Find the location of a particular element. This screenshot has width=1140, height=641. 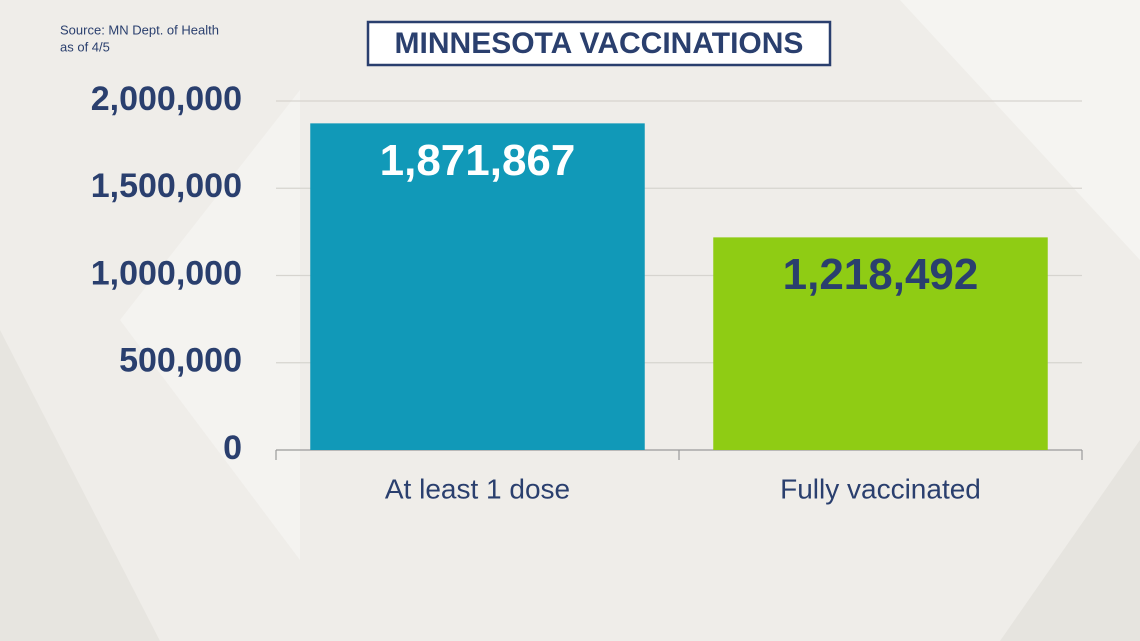

y-tick-label: 2,000,000 is located at coordinates (166, 99).